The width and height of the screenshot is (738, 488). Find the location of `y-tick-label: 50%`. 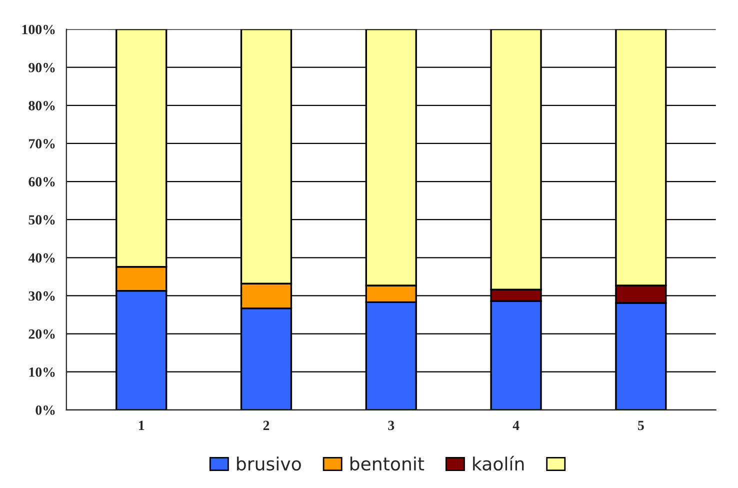

y-tick-label: 50% is located at coordinates (41, 220).